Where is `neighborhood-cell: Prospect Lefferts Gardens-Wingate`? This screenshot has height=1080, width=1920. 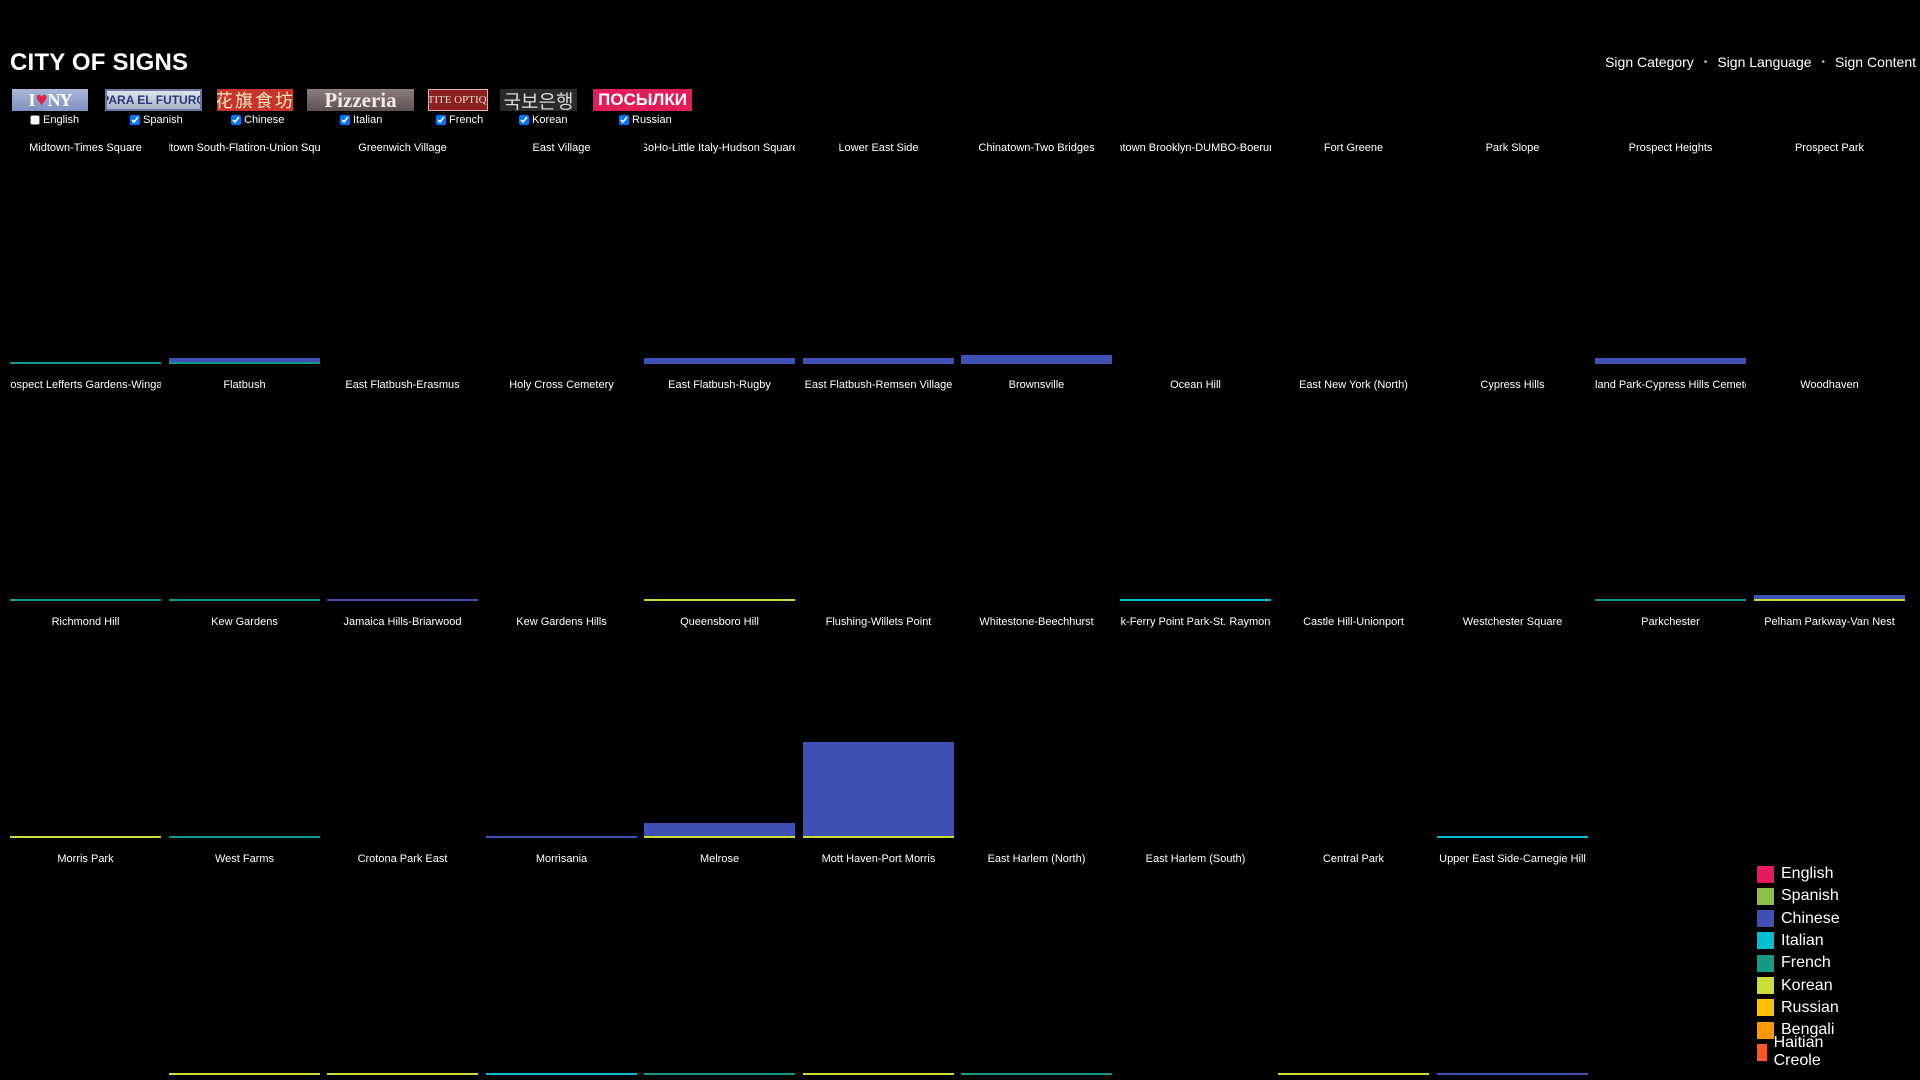 neighborhood-cell: Prospect Lefferts Gardens-Wingate is located at coordinates (85, 491).